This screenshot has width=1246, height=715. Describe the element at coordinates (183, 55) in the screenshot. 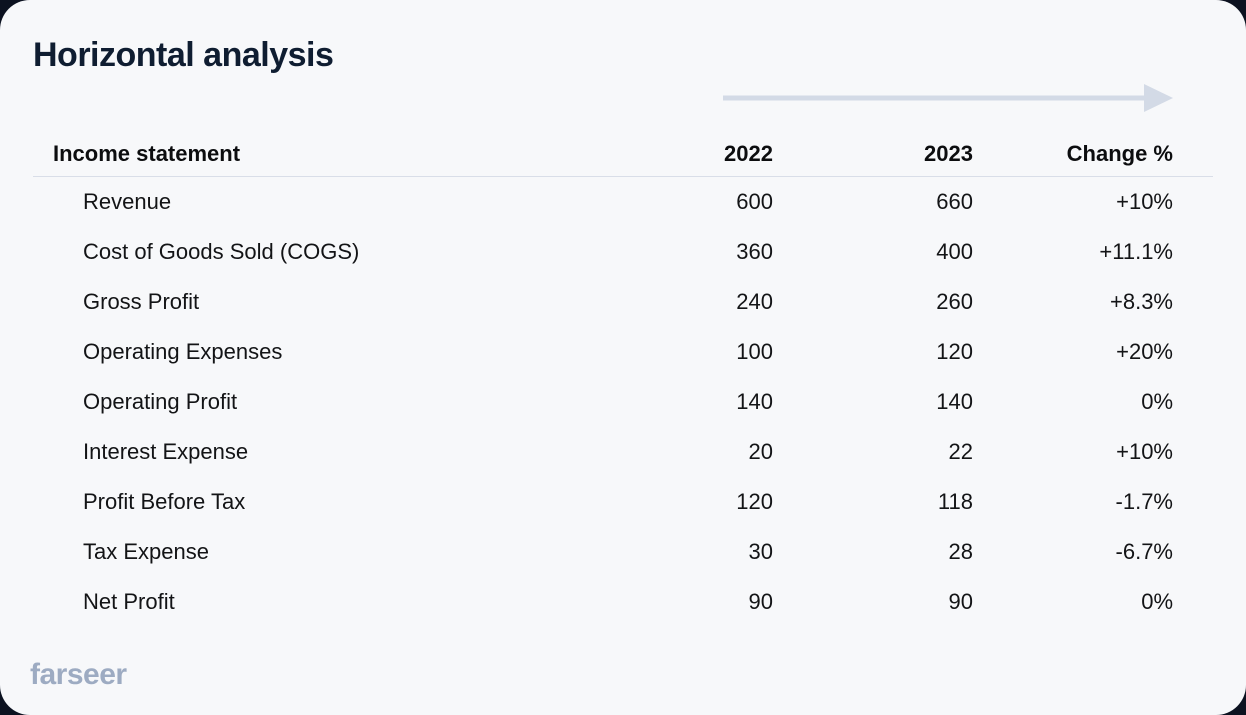

I see `page-title: Horizontal analysis` at that location.